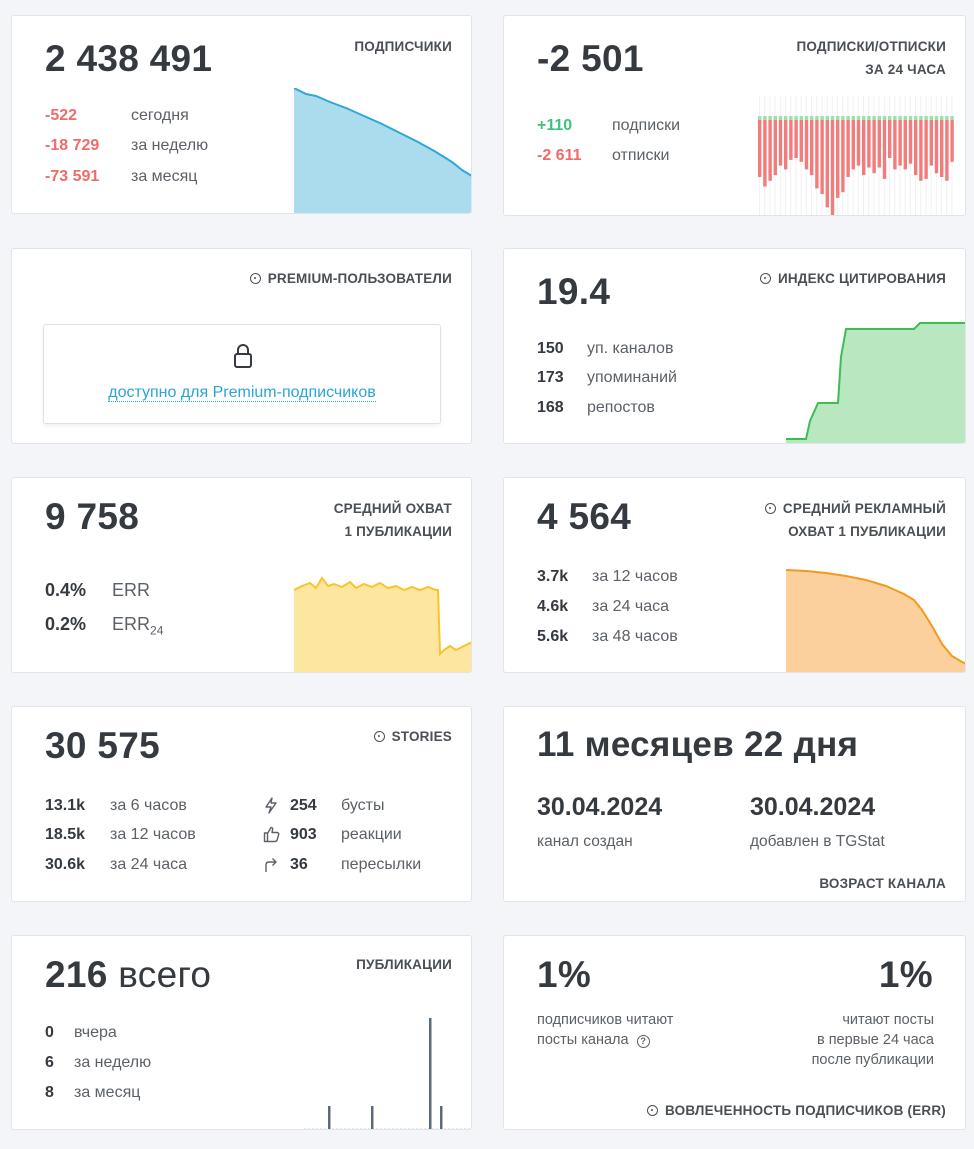 This screenshot has height=1149, width=974. I want to click on reach-total: 9 758, so click(92, 516).